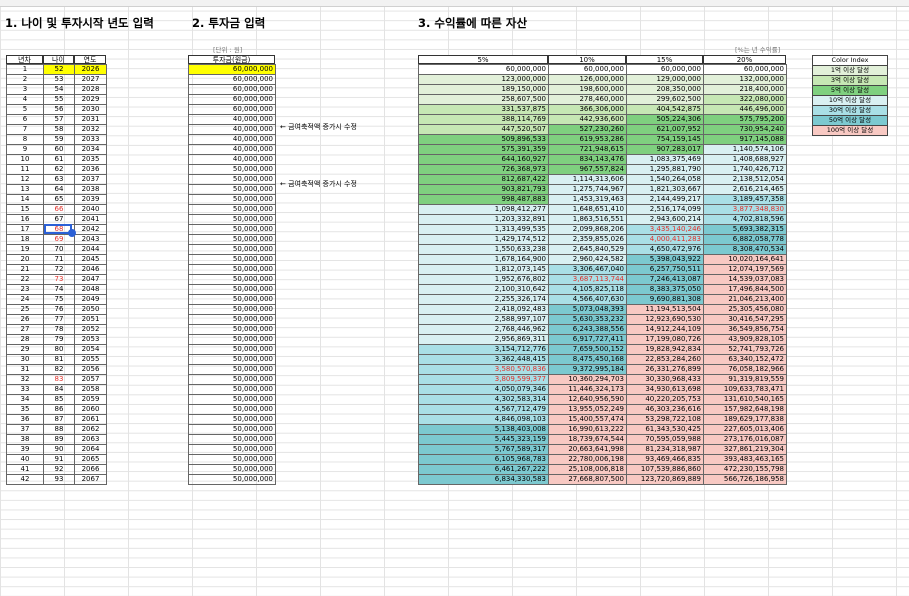  I want to click on cell-year-index: 11, so click(25, 169).